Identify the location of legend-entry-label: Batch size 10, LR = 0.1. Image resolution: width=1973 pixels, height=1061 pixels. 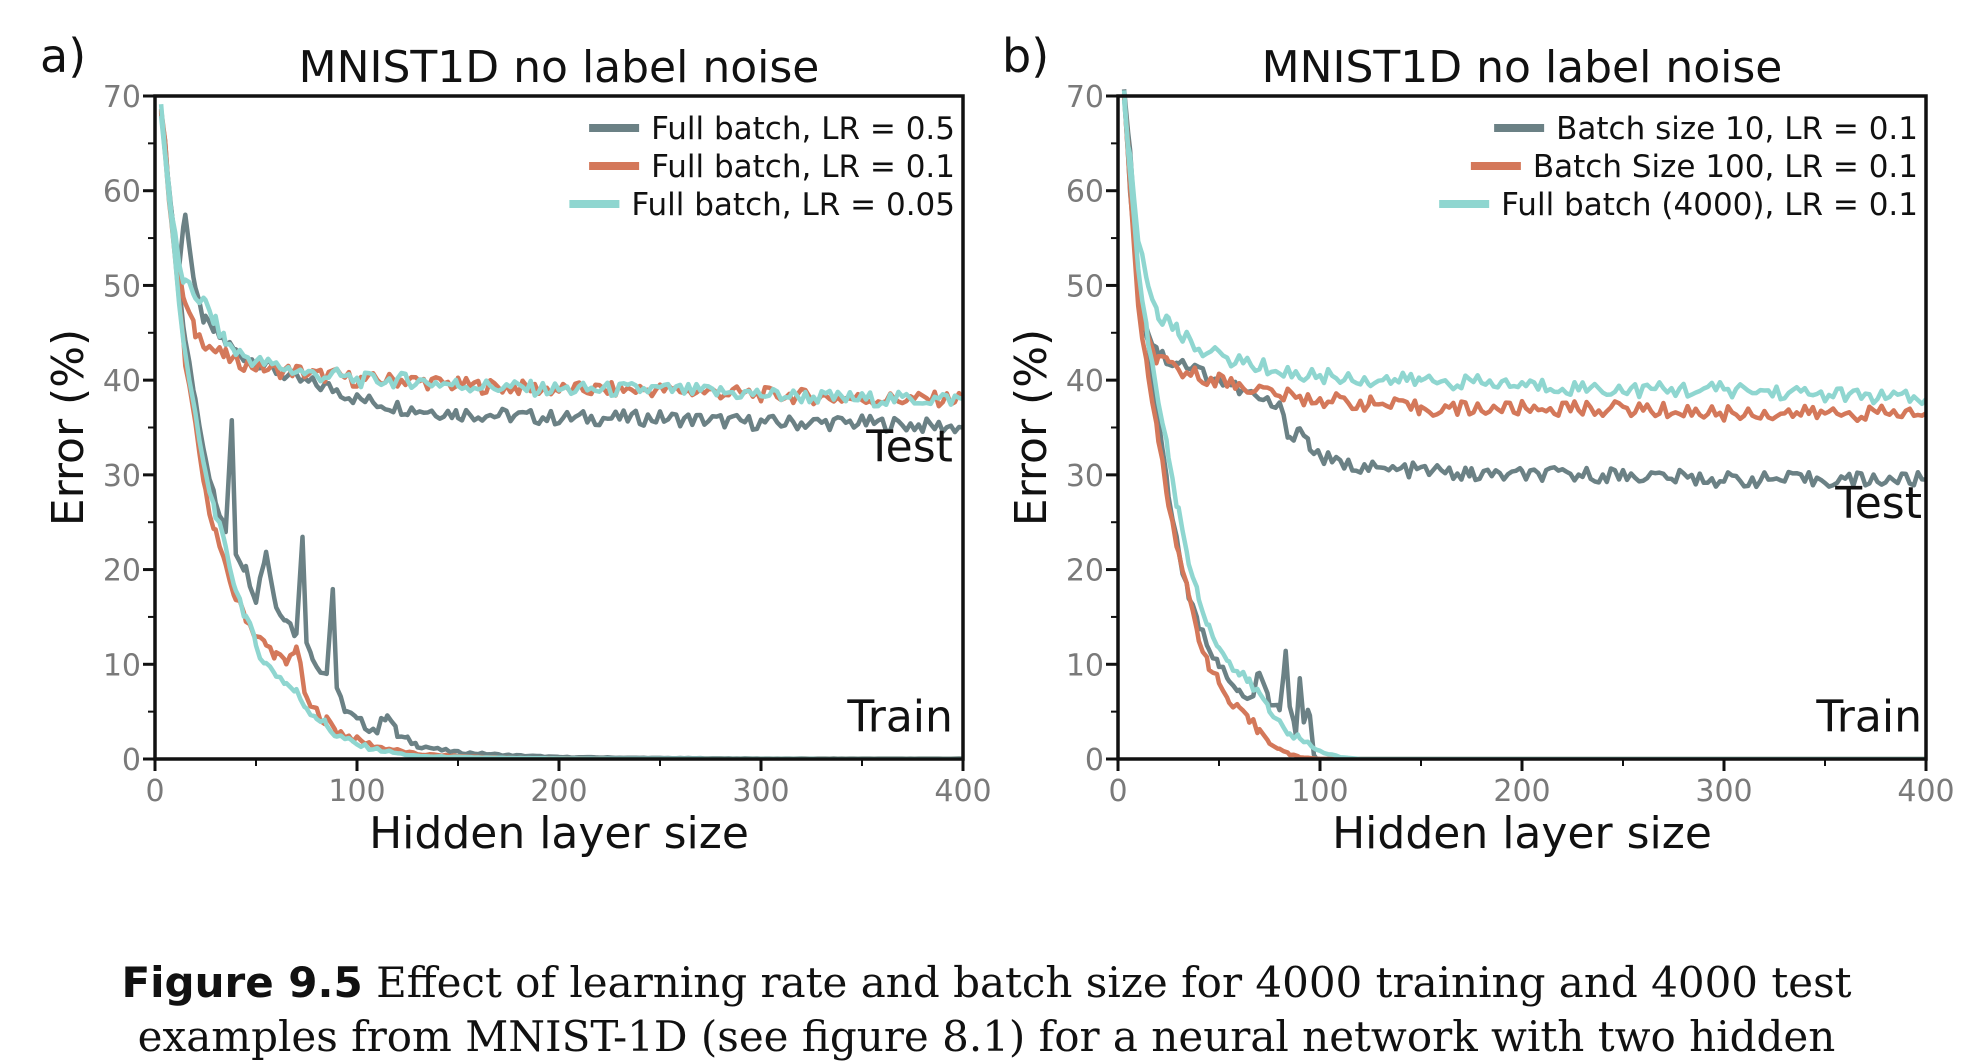
(1737, 129).